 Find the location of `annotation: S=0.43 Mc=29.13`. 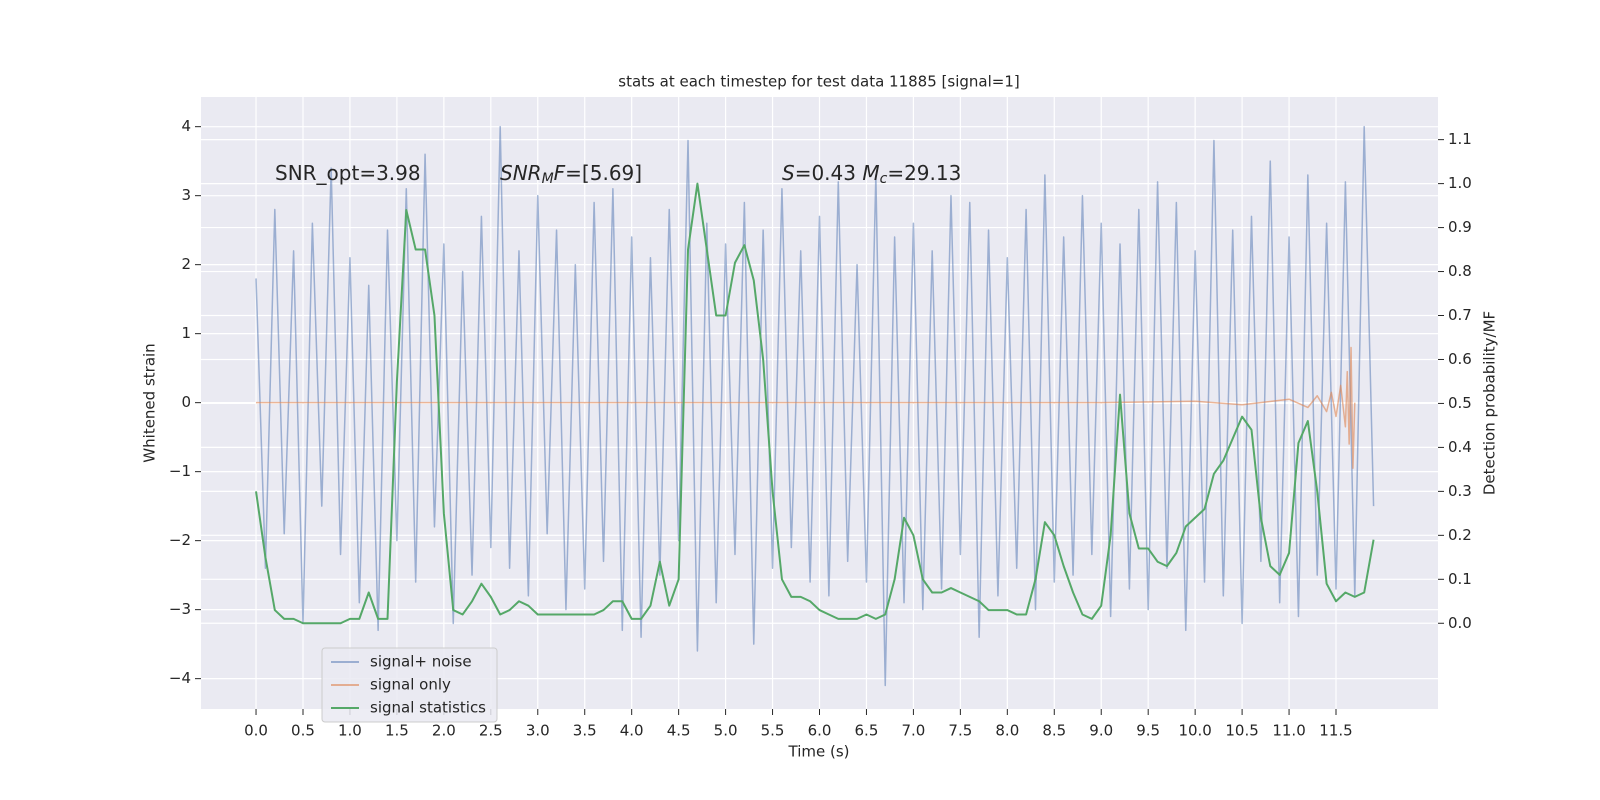

annotation: S=0.43 Mc=29.13 is located at coordinates (871, 174).